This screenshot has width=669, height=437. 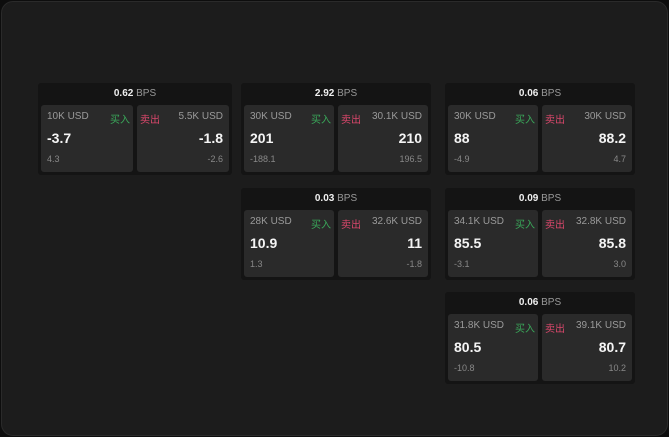 I want to click on buy-card: 31.8K USD 买入 80.5 -10.8, so click(x=493, y=347).